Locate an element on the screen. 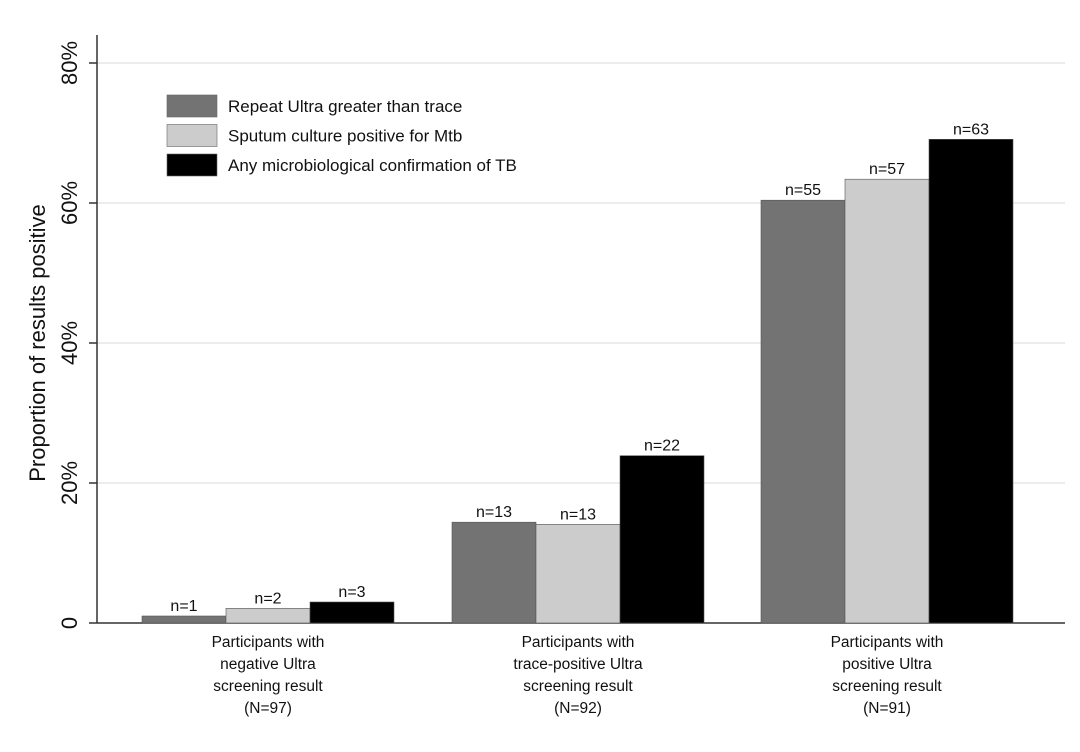 This screenshot has height=752, width=1080. data-label: n=1 is located at coordinates (183, 606).